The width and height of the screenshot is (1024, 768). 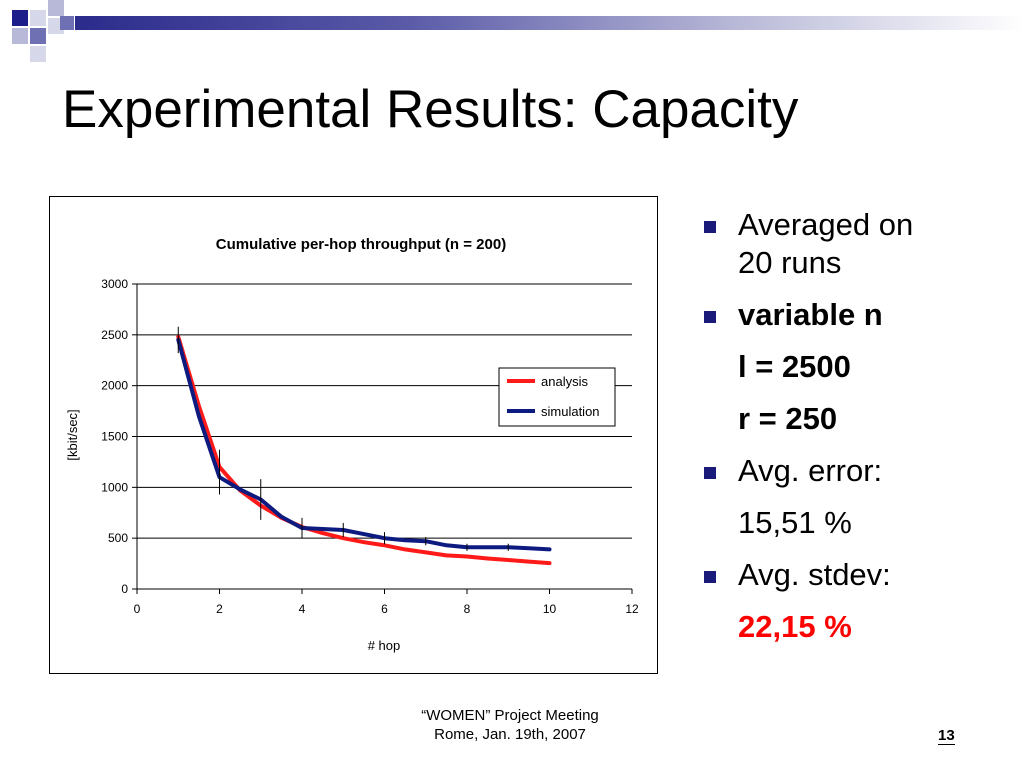 What do you see at coordinates (384, 609) in the screenshot?
I see `x-tick-label: 6` at bounding box center [384, 609].